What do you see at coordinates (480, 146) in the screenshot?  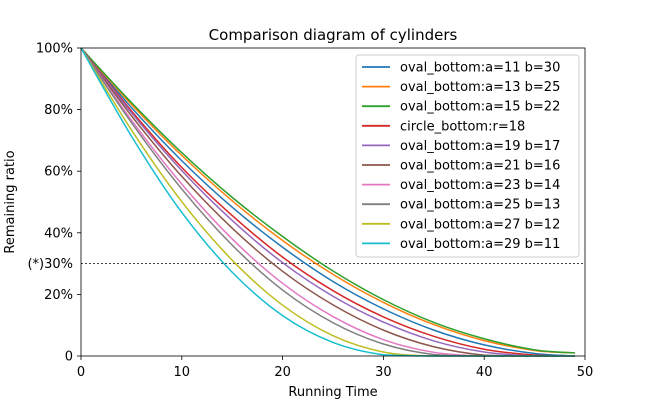 I see `legend-label: oval_bottom:a=19 b=17` at bounding box center [480, 146].